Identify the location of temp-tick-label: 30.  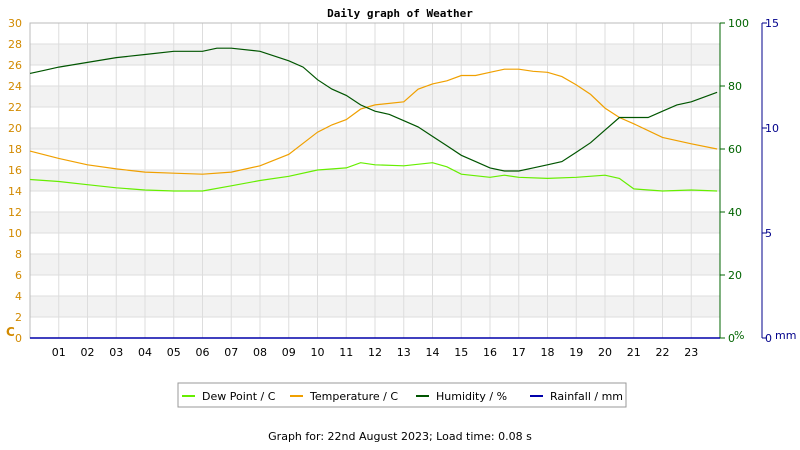
(15, 23).